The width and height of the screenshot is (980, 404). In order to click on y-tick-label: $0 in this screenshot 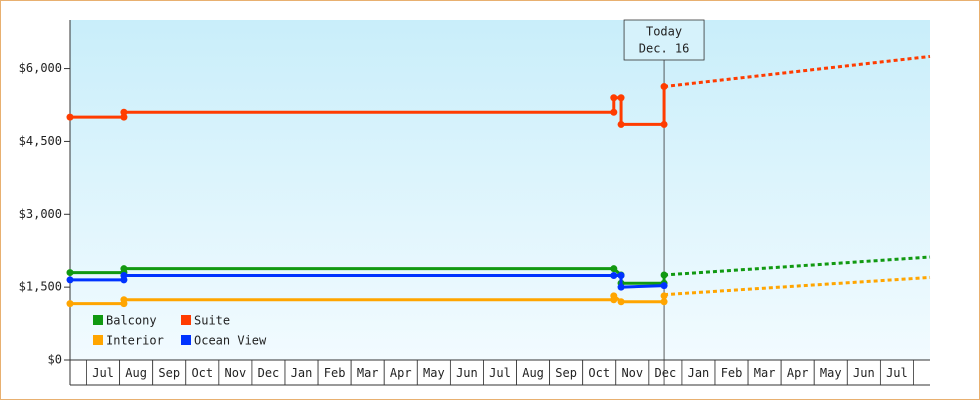, I will do `click(55, 360)`.